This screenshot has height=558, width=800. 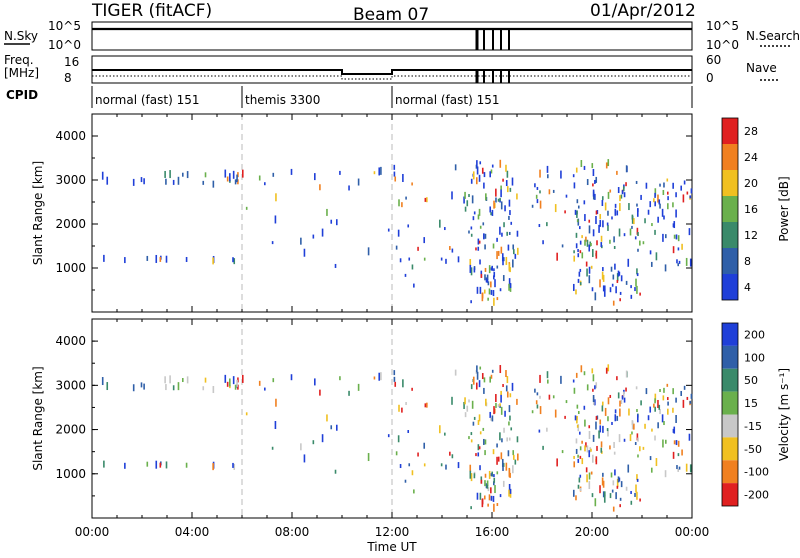 I want to click on nsky-right-tick-top: 10^5, so click(x=722, y=26).